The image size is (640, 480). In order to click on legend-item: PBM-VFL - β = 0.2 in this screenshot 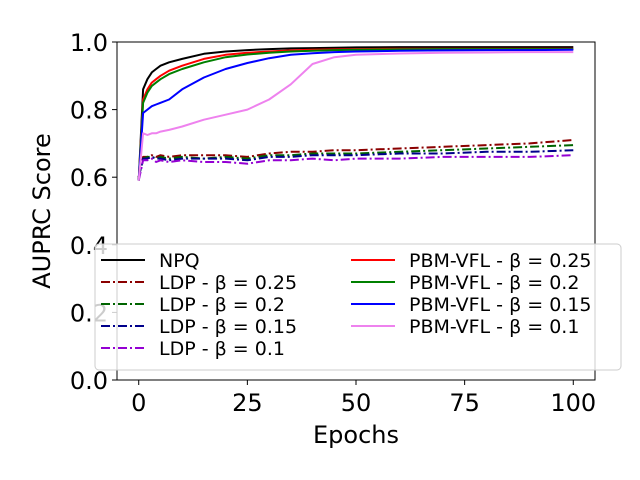, I will do `click(465, 283)`.